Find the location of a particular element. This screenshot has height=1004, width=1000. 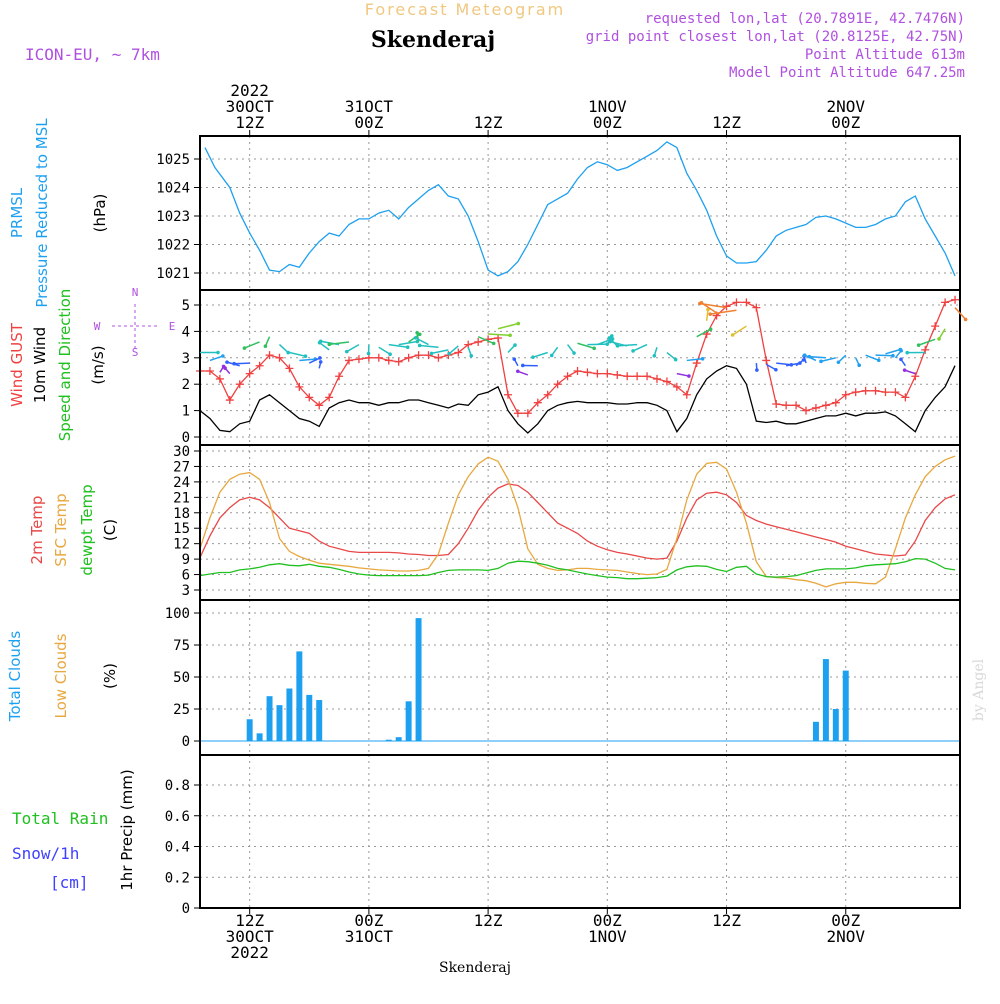

y-tick-label: 50 is located at coordinates (181, 678).